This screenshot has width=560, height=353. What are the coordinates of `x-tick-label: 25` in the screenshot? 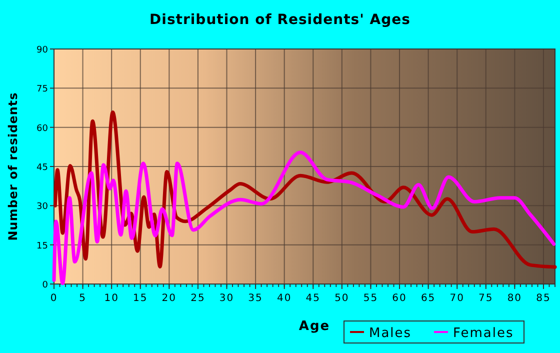 It's located at (198, 298).